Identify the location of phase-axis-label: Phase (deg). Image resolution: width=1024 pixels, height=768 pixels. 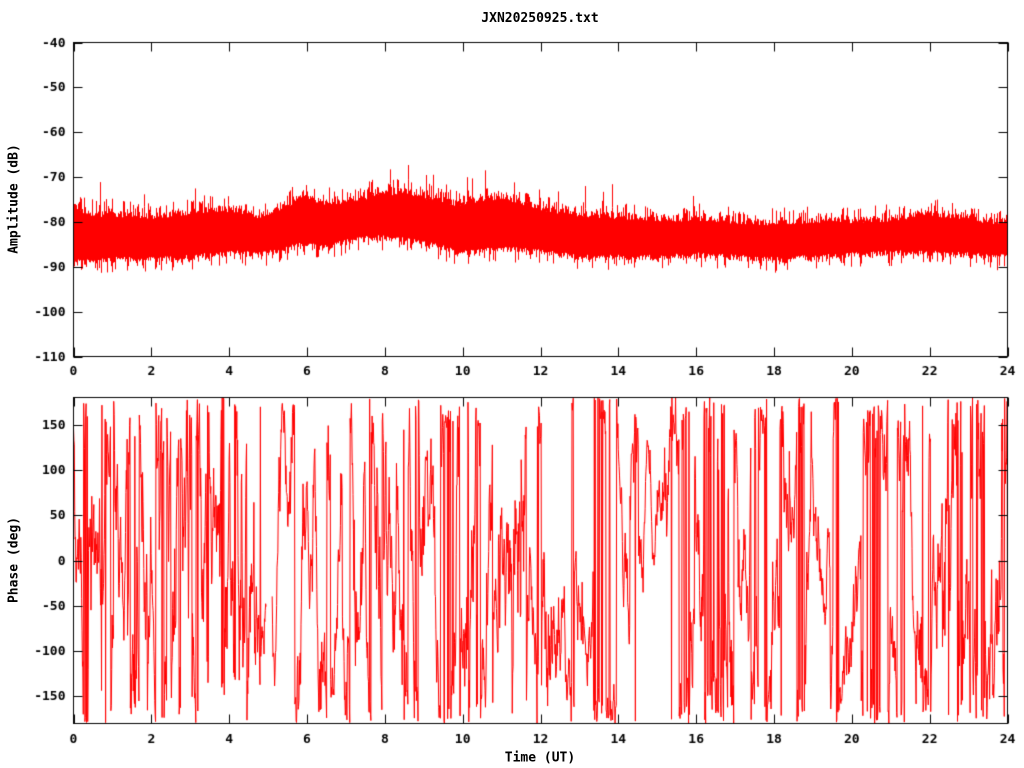
(14, 560).